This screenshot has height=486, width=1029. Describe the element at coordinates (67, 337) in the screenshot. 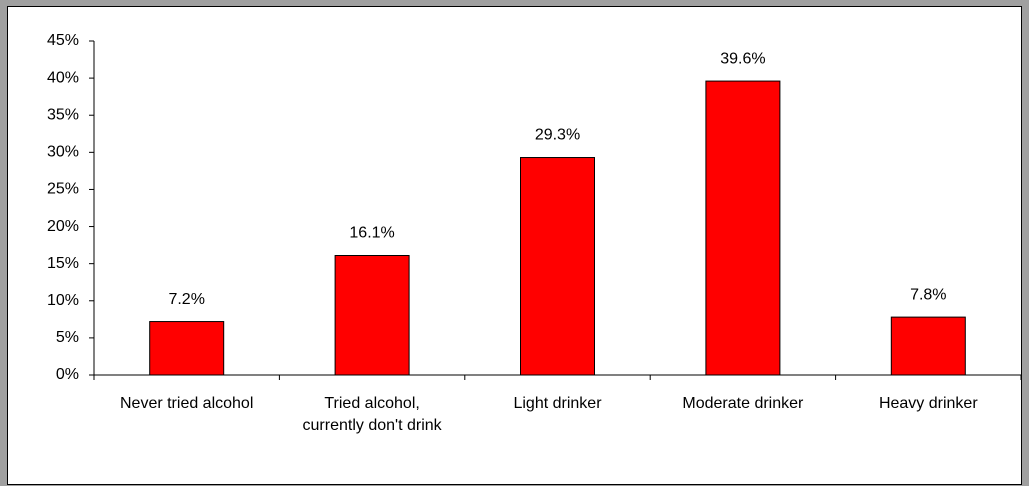

I see `y-tick-label: 5%` at that location.